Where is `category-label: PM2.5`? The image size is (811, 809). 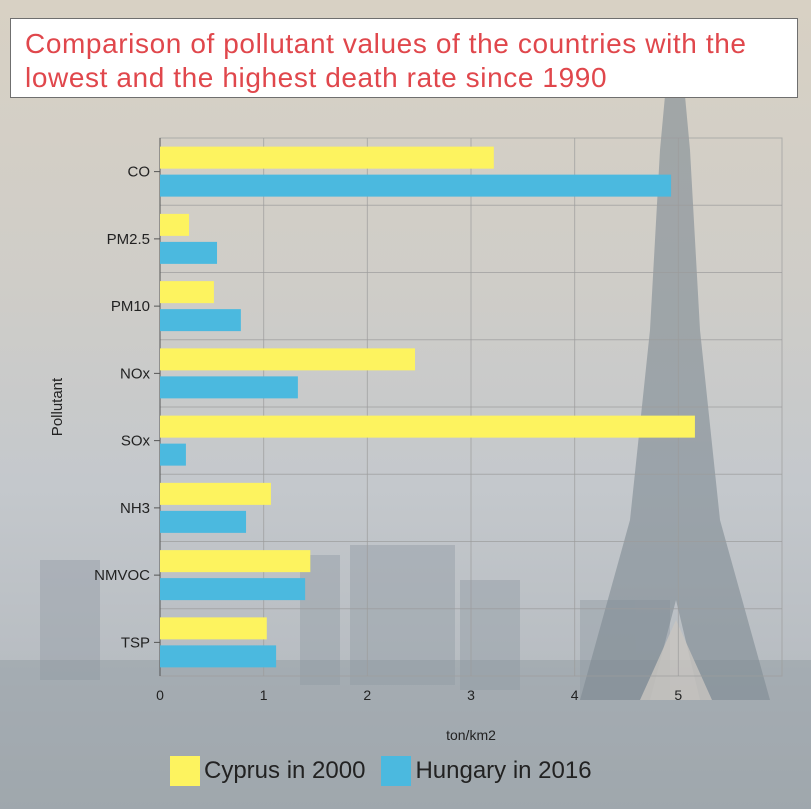 category-label: PM2.5 is located at coordinates (128, 239).